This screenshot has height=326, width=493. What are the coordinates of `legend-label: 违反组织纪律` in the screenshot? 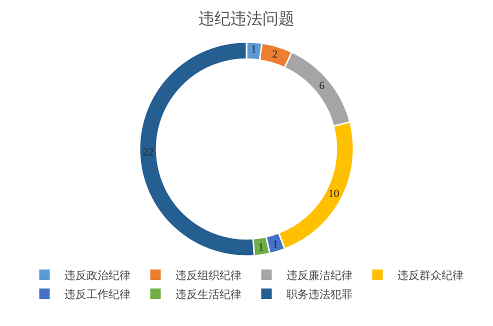 It's located at (209, 275).